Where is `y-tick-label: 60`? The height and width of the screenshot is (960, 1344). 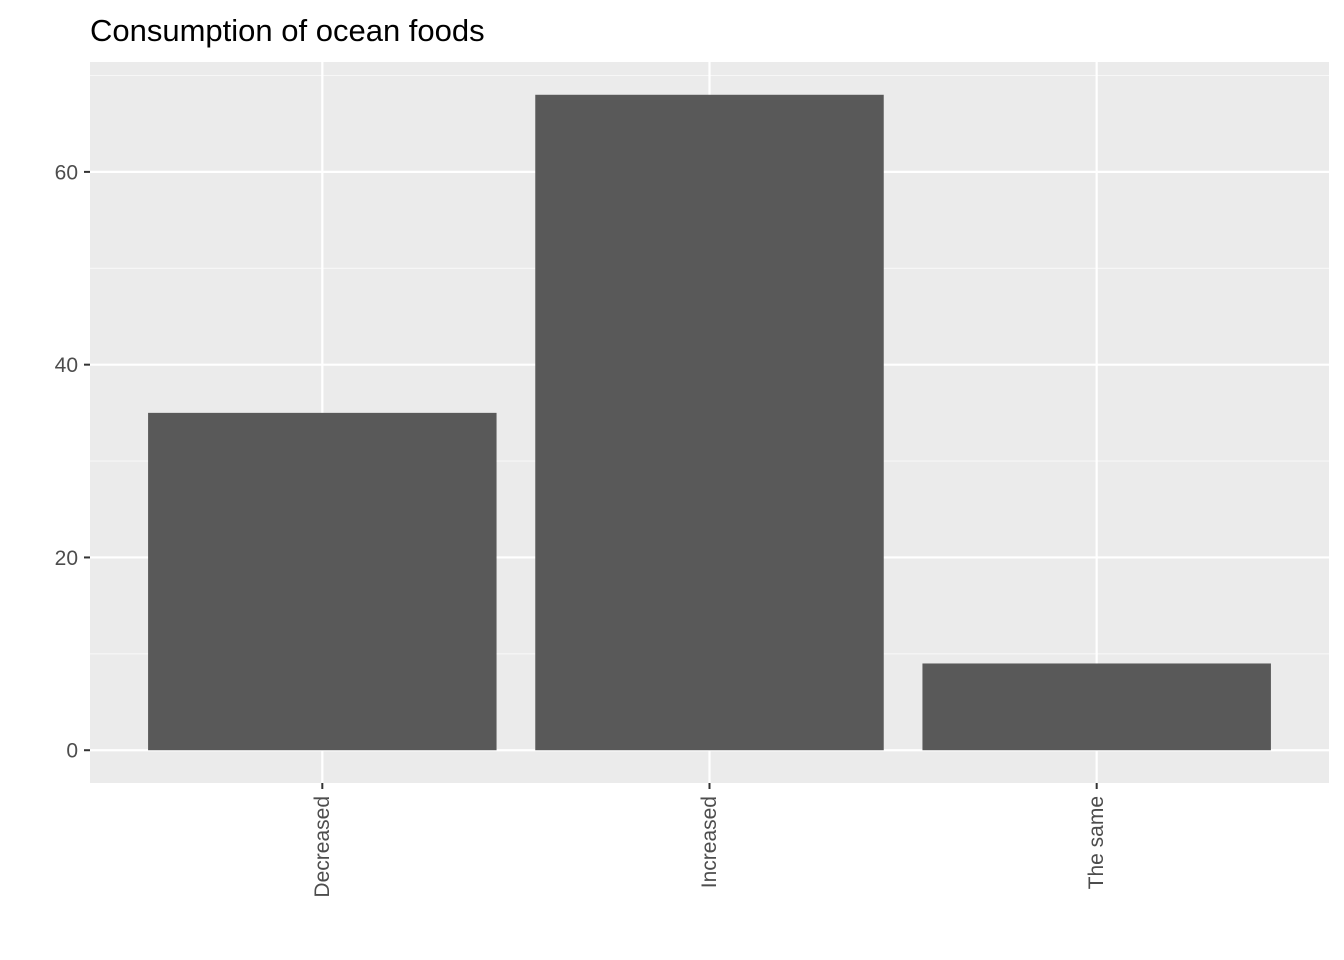
y-tick-label: 60 is located at coordinates (66, 172).